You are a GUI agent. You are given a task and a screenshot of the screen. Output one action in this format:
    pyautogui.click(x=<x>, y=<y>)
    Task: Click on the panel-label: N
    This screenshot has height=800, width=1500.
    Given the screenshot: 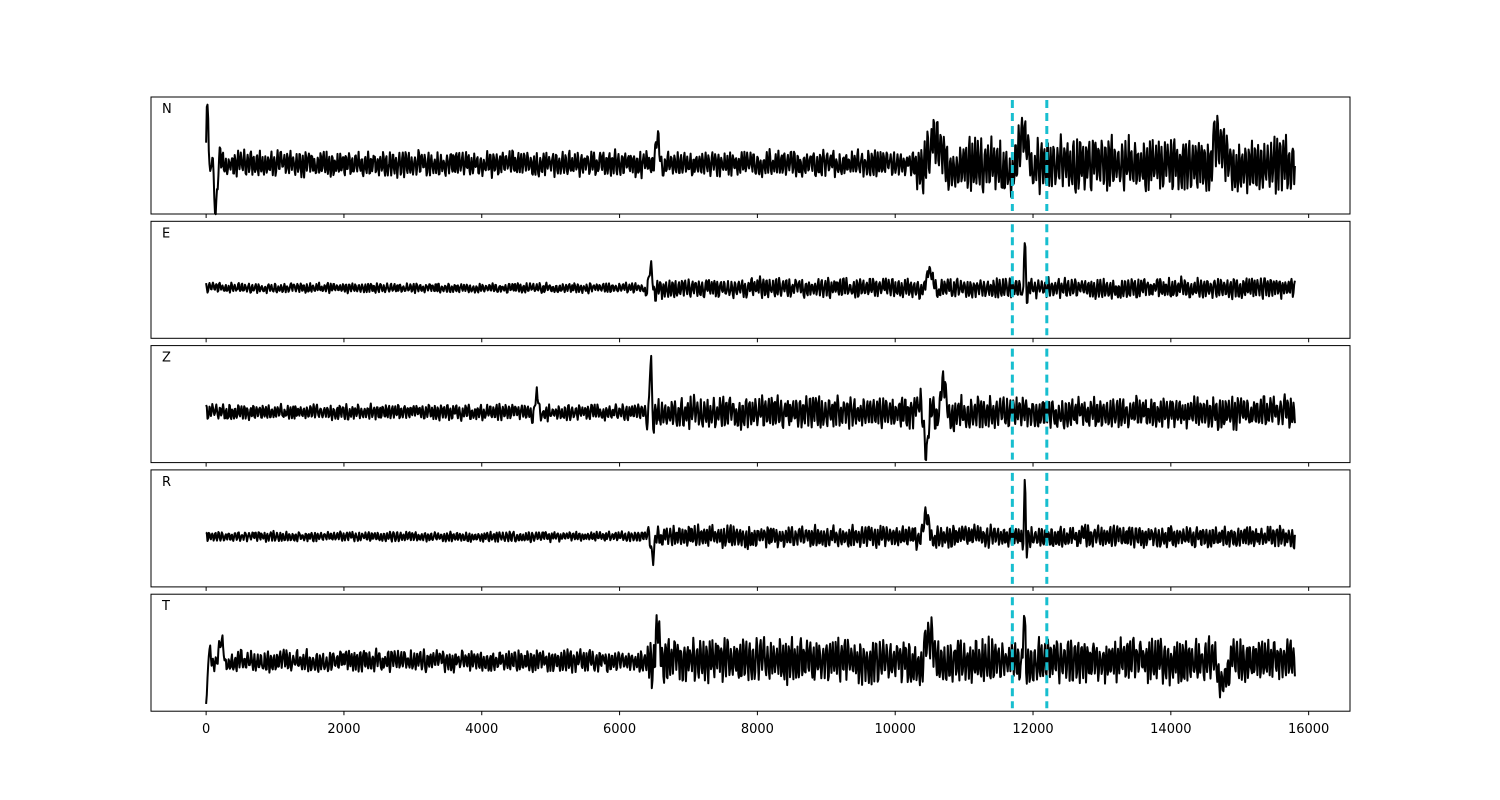 What is the action you would take?
    pyautogui.click(x=167, y=109)
    